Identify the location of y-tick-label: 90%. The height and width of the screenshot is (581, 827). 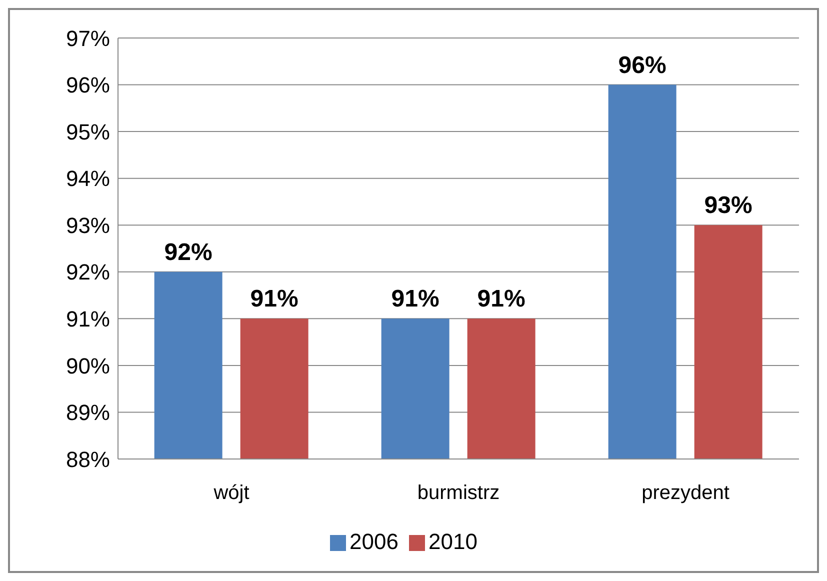
(88, 365).